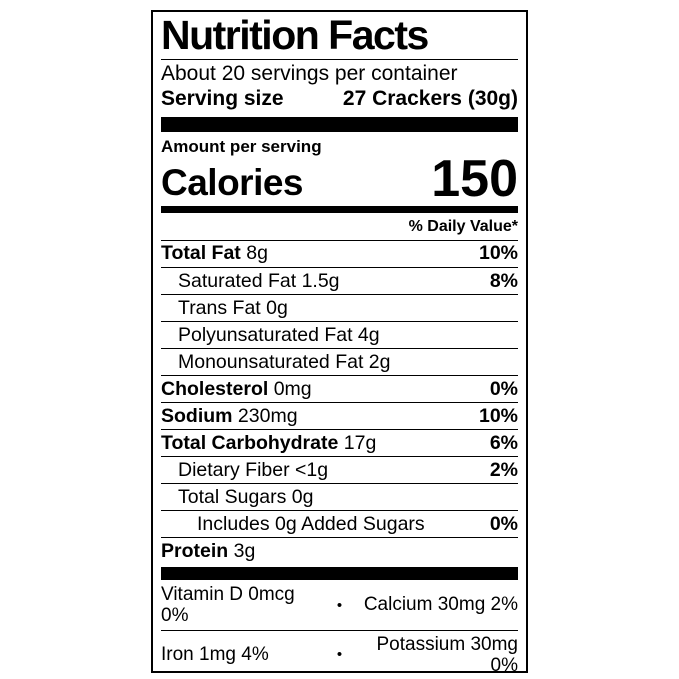  What do you see at coordinates (430, 98) in the screenshot?
I see `serving-size-value: 27 Crackers (30g)` at bounding box center [430, 98].